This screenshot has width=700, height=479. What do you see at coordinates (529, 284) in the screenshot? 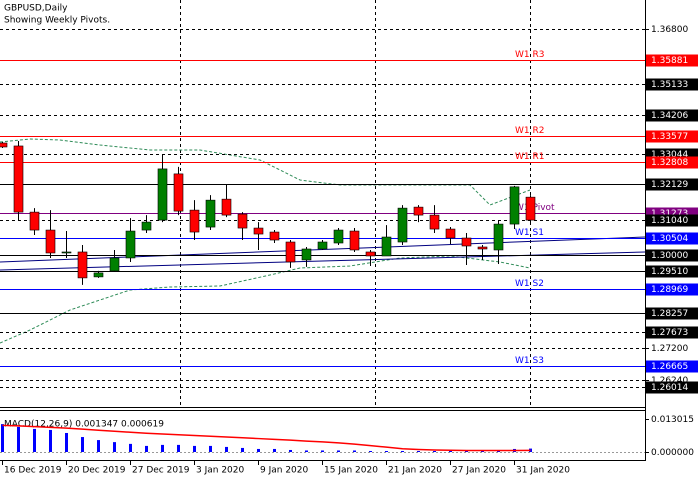
I see `level-name: W1 S2` at bounding box center [529, 284].